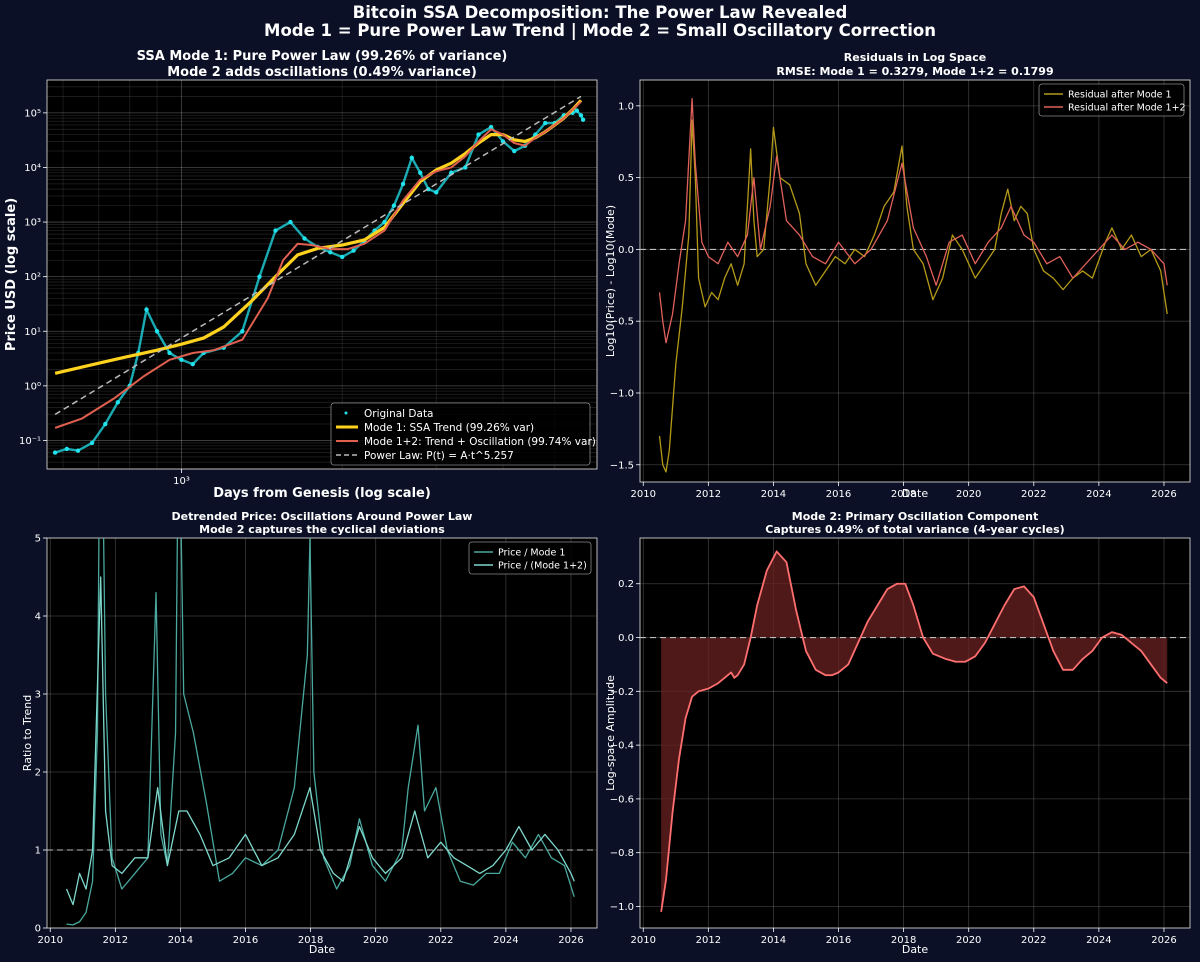  Describe the element at coordinates (626, 106) in the screenshot. I see `y-tick-label: 1.0` at that location.